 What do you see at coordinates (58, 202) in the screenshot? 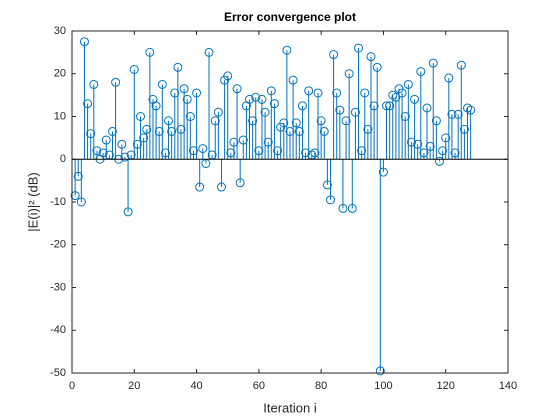
I see `y-tick-label: -10` at bounding box center [58, 202].